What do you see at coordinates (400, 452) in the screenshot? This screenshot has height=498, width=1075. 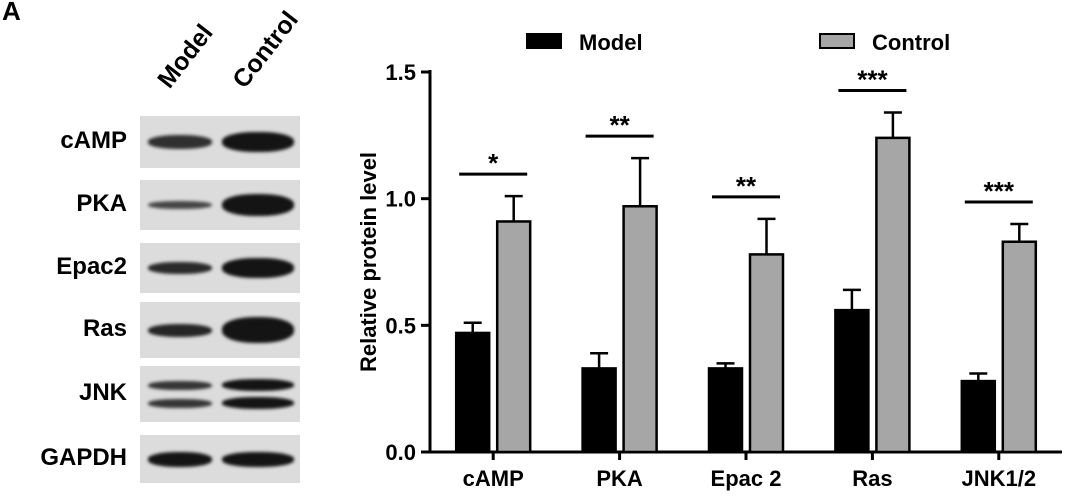 I see `y-tick-label: 0.0` at bounding box center [400, 452].